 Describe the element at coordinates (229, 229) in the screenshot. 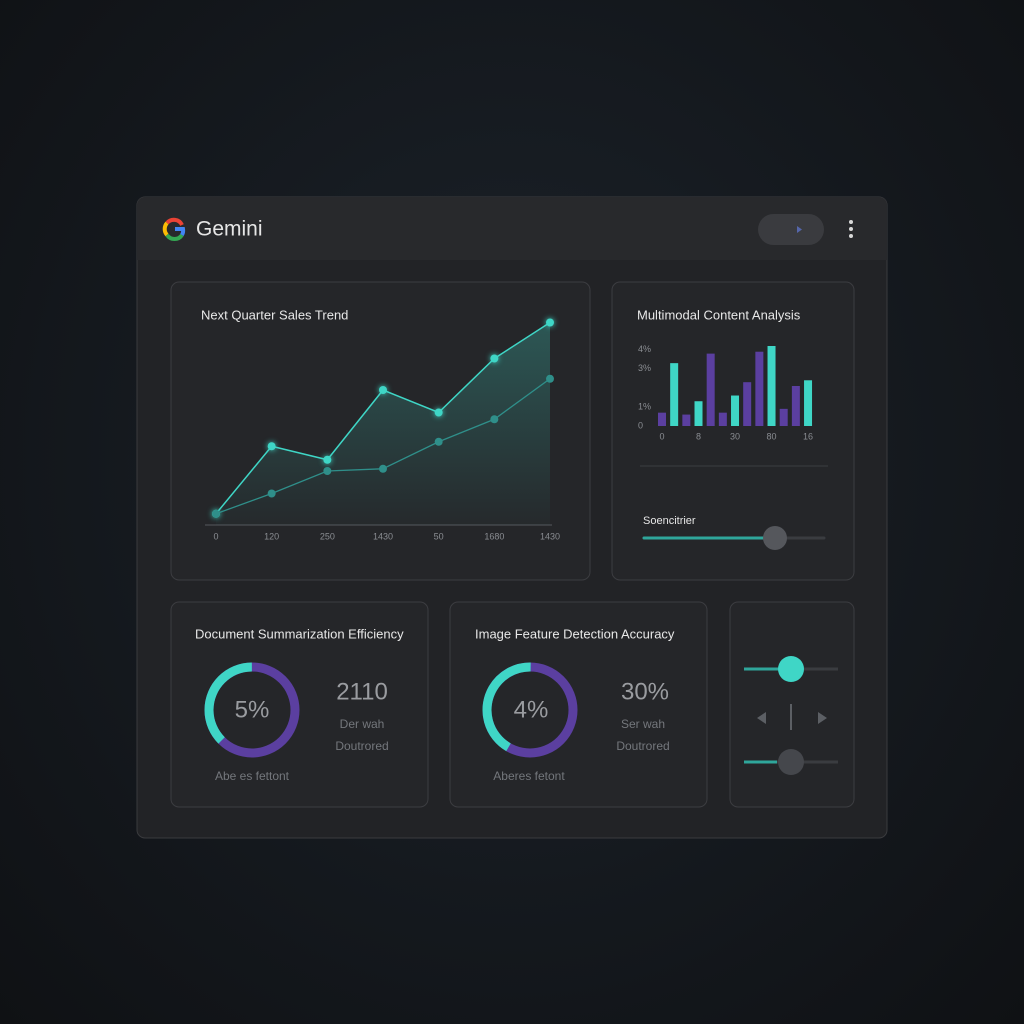

I see `app-title: Gemini` at that location.